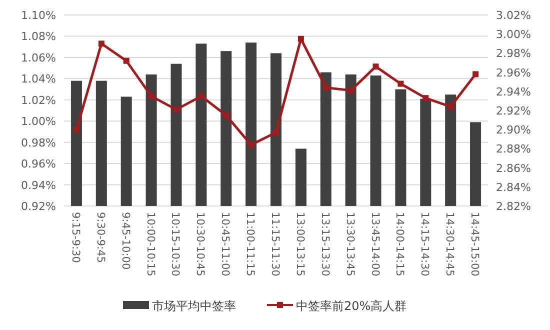  Describe the element at coordinates (513, 73) in the screenshot. I see `y2-tick-label: 2.96%` at that location.